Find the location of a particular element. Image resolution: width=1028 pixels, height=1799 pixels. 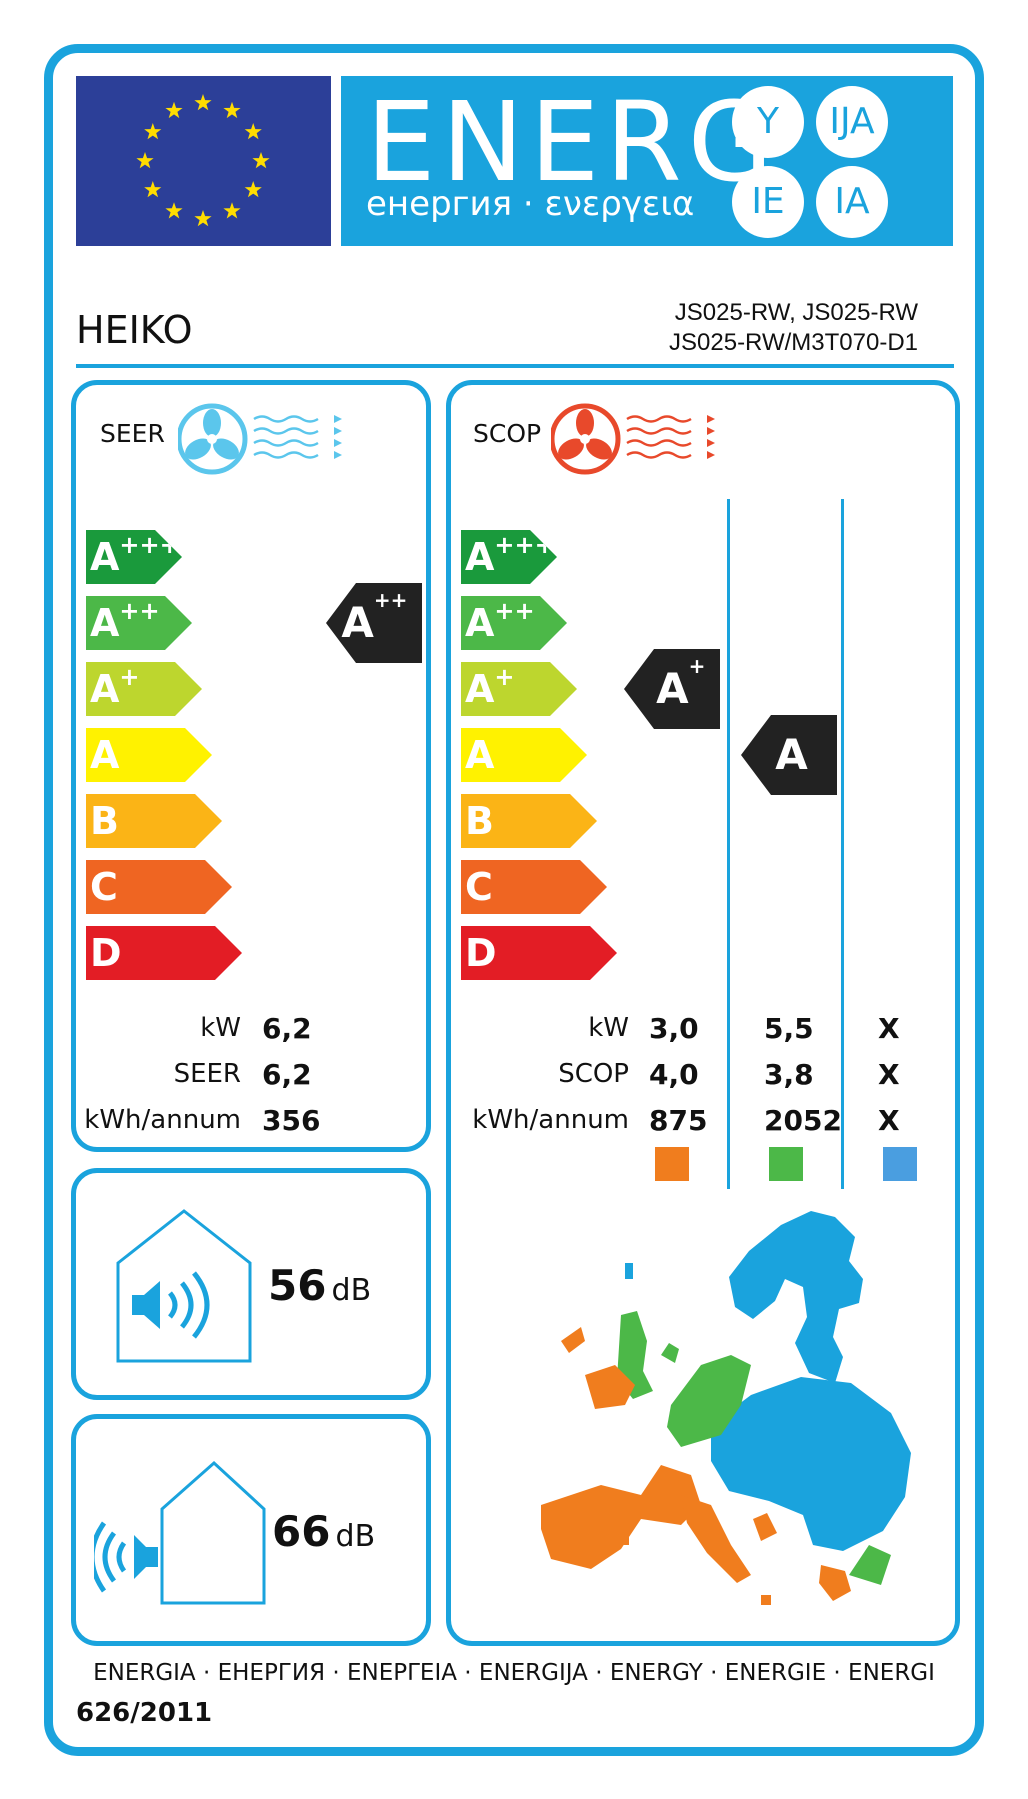

suffix-y: Y is located at coordinates (768, 122).